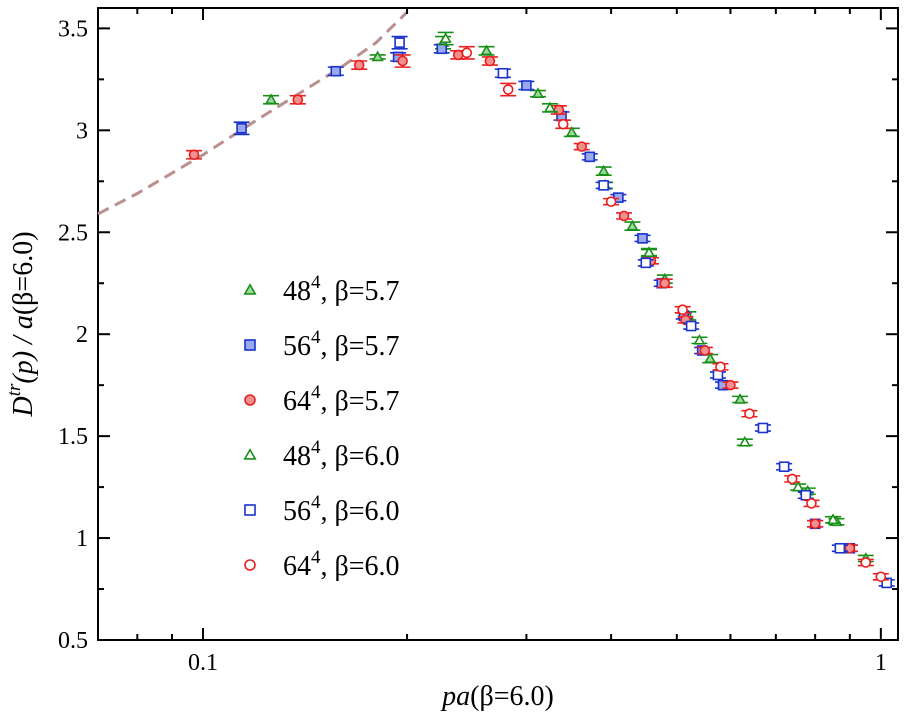  Describe the element at coordinates (73, 641) in the screenshot. I see `y-tick-label: 0.5` at that location.